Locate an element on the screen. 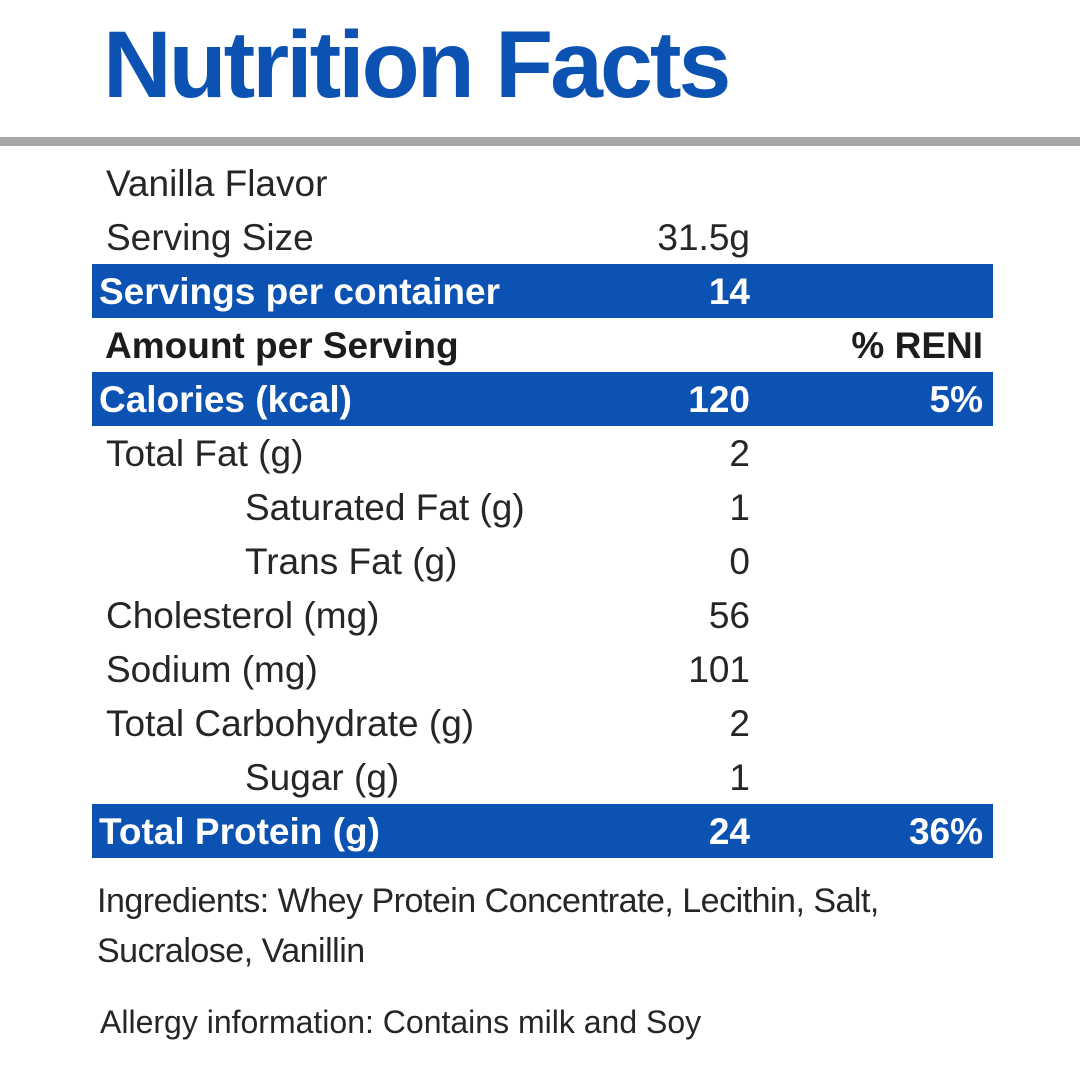  row-value: 0 is located at coordinates (739, 561).